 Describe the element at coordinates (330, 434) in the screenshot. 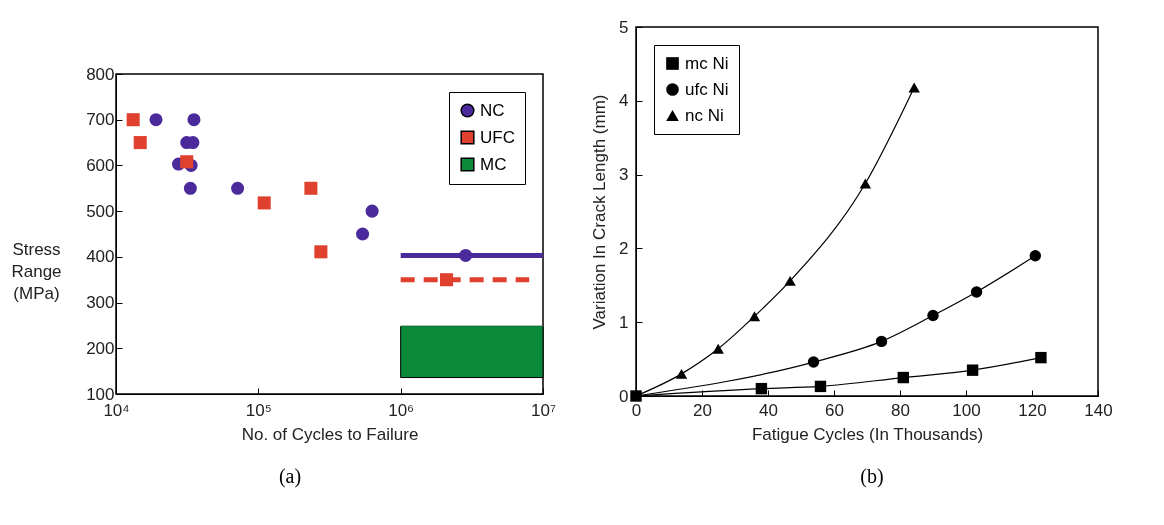

I see `x-axis-title: No. of Cycles to Failure` at that location.